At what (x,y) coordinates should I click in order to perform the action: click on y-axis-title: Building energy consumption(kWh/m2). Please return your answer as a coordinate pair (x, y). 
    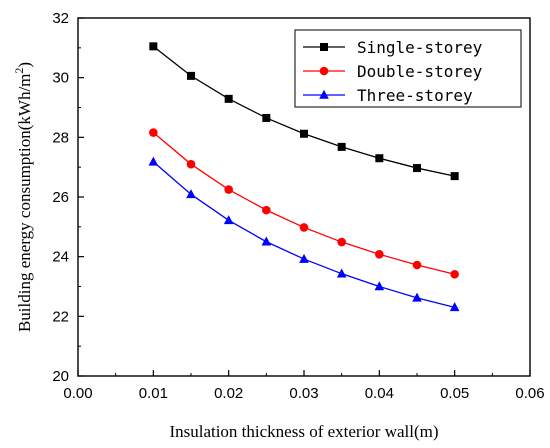
    Looking at the image, I should click on (23, 197).